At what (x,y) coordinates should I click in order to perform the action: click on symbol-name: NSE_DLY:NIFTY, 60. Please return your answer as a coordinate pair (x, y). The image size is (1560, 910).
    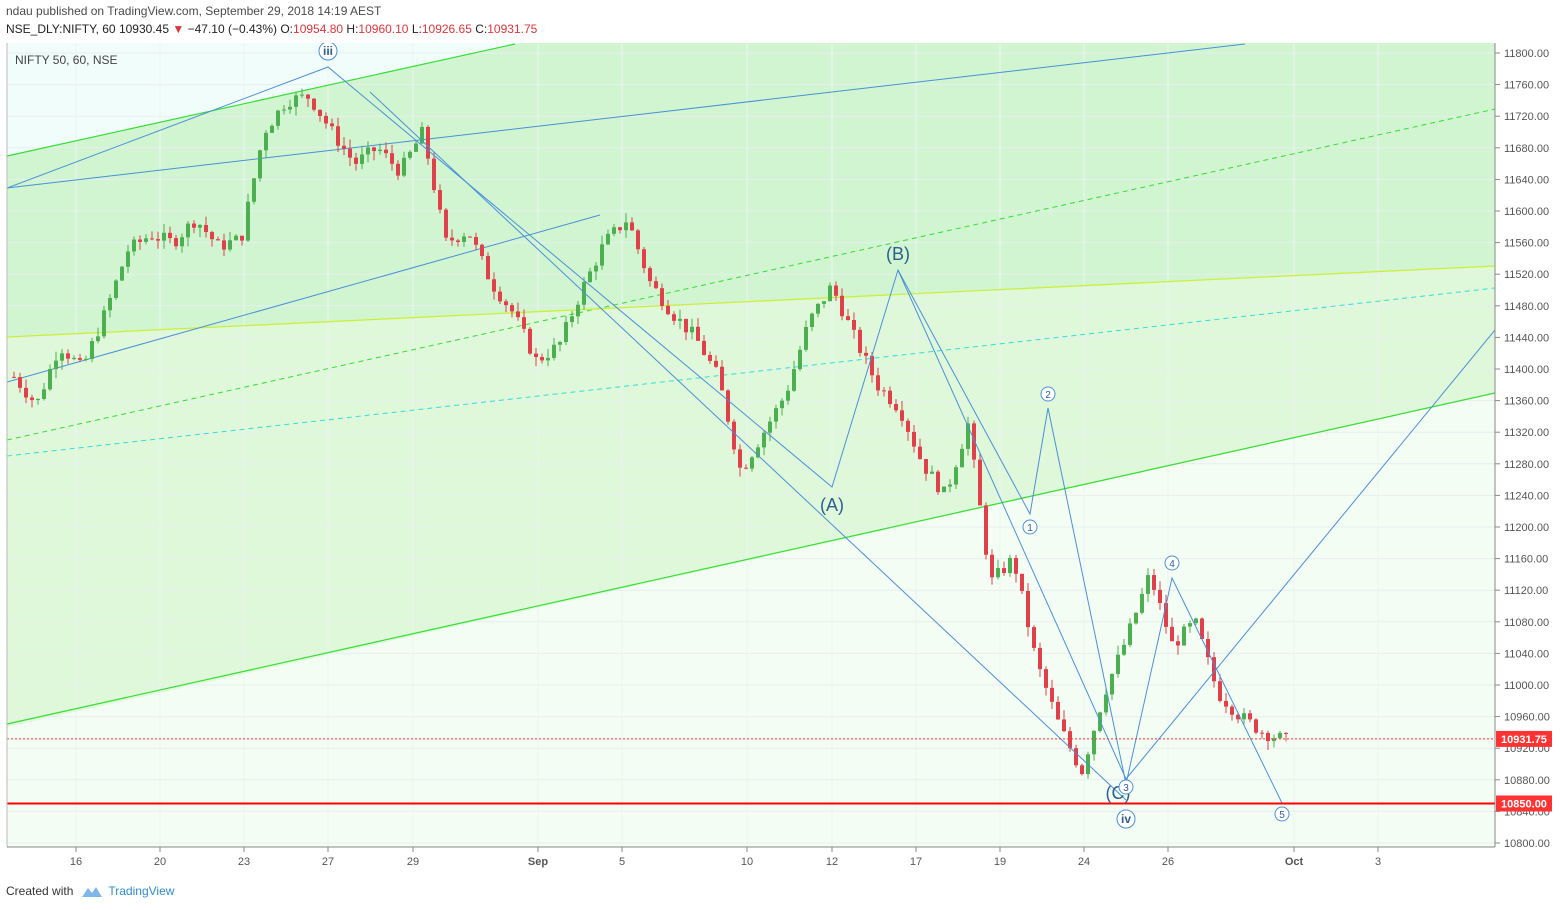
    Looking at the image, I should click on (61, 29).